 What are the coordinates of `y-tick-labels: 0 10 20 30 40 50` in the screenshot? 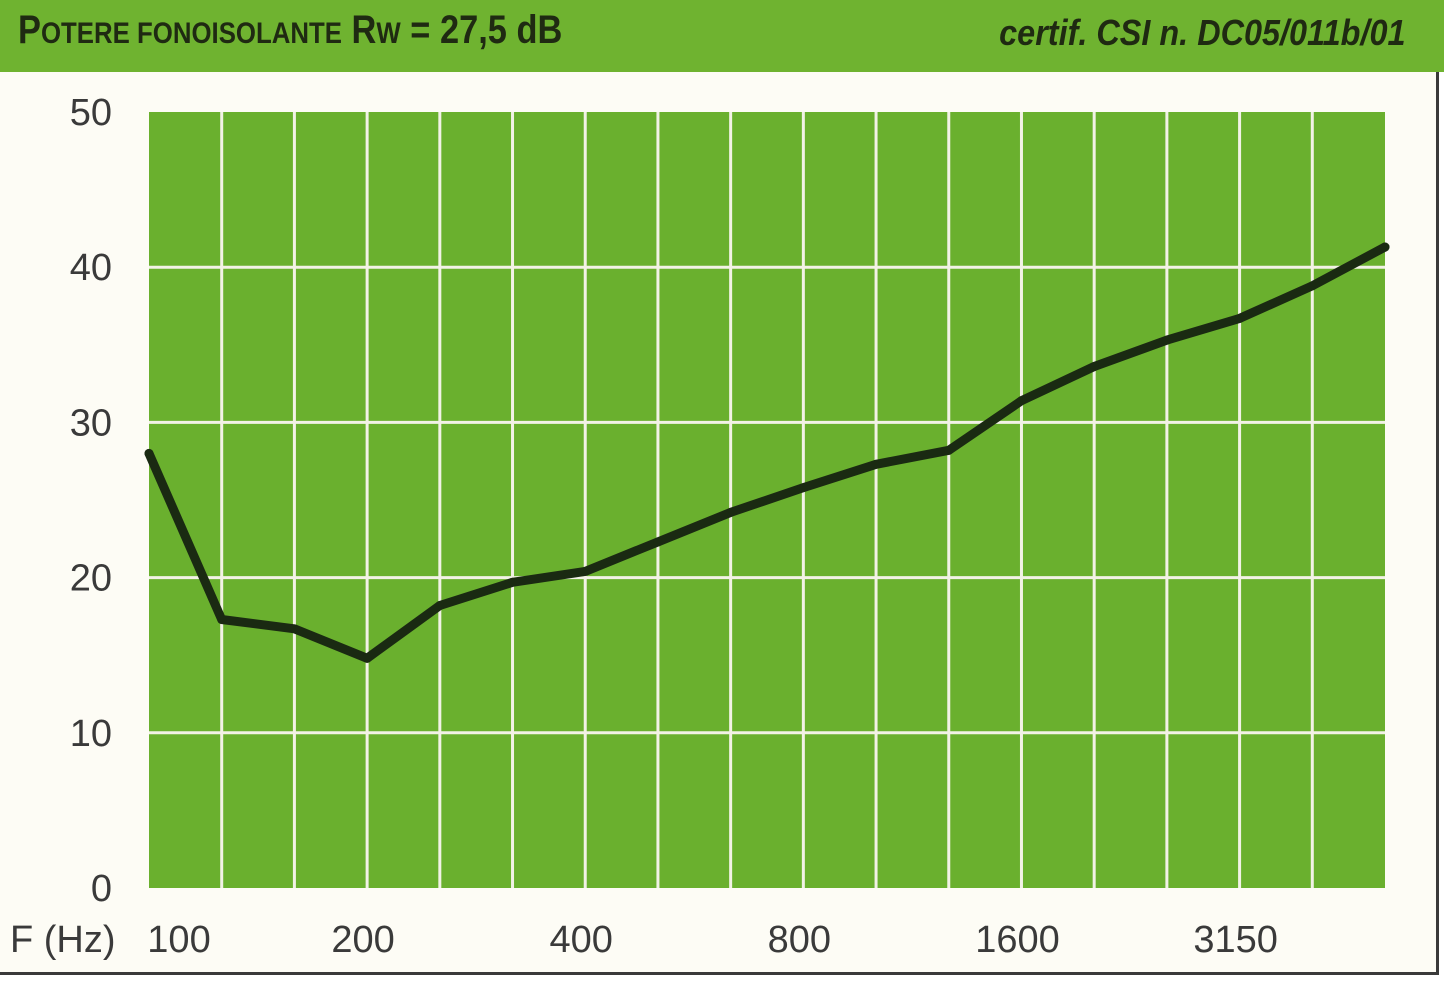 It's located at (91, 501).